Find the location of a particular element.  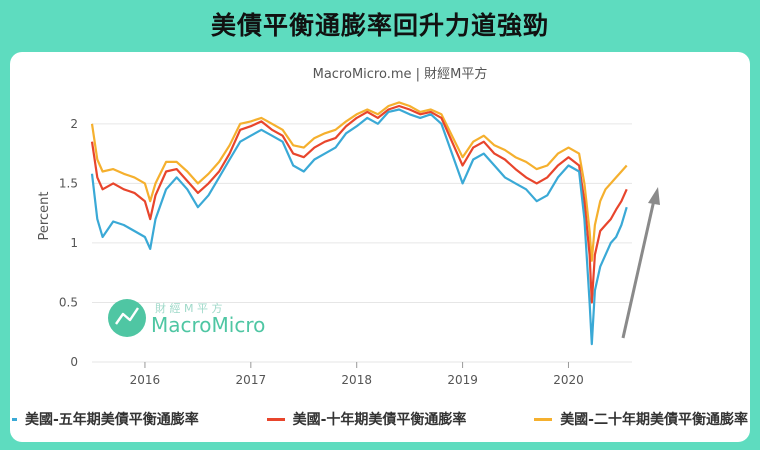

legend-swatch-twenty-year is located at coordinates (543, 419).